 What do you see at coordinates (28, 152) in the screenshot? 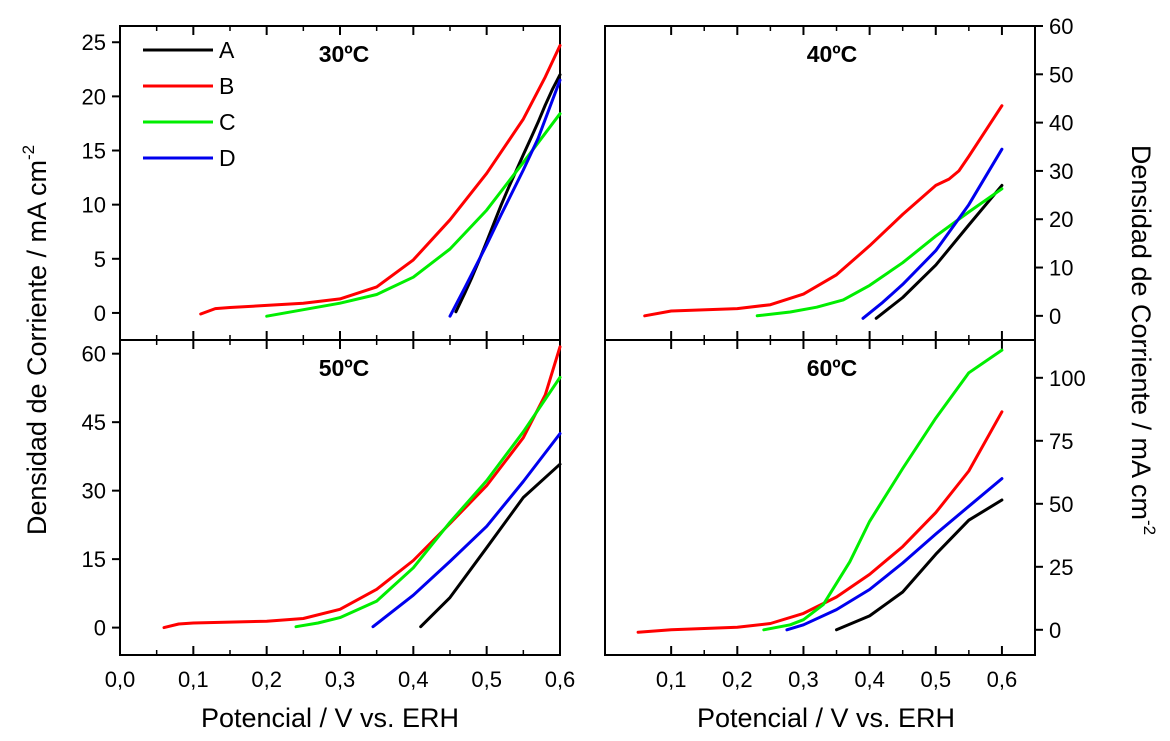
I see `y-axis-label-left-superscript: -2` at bounding box center [28, 152].